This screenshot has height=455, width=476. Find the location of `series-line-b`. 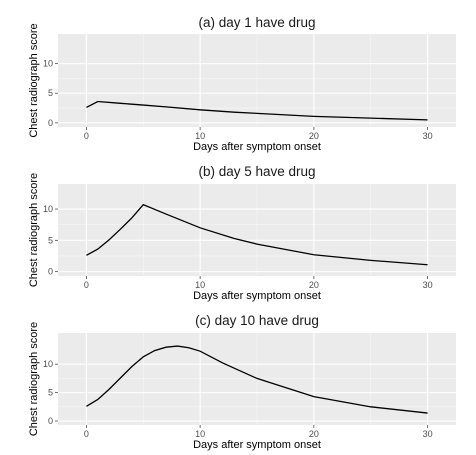

series-line-b is located at coordinates (257, 234).